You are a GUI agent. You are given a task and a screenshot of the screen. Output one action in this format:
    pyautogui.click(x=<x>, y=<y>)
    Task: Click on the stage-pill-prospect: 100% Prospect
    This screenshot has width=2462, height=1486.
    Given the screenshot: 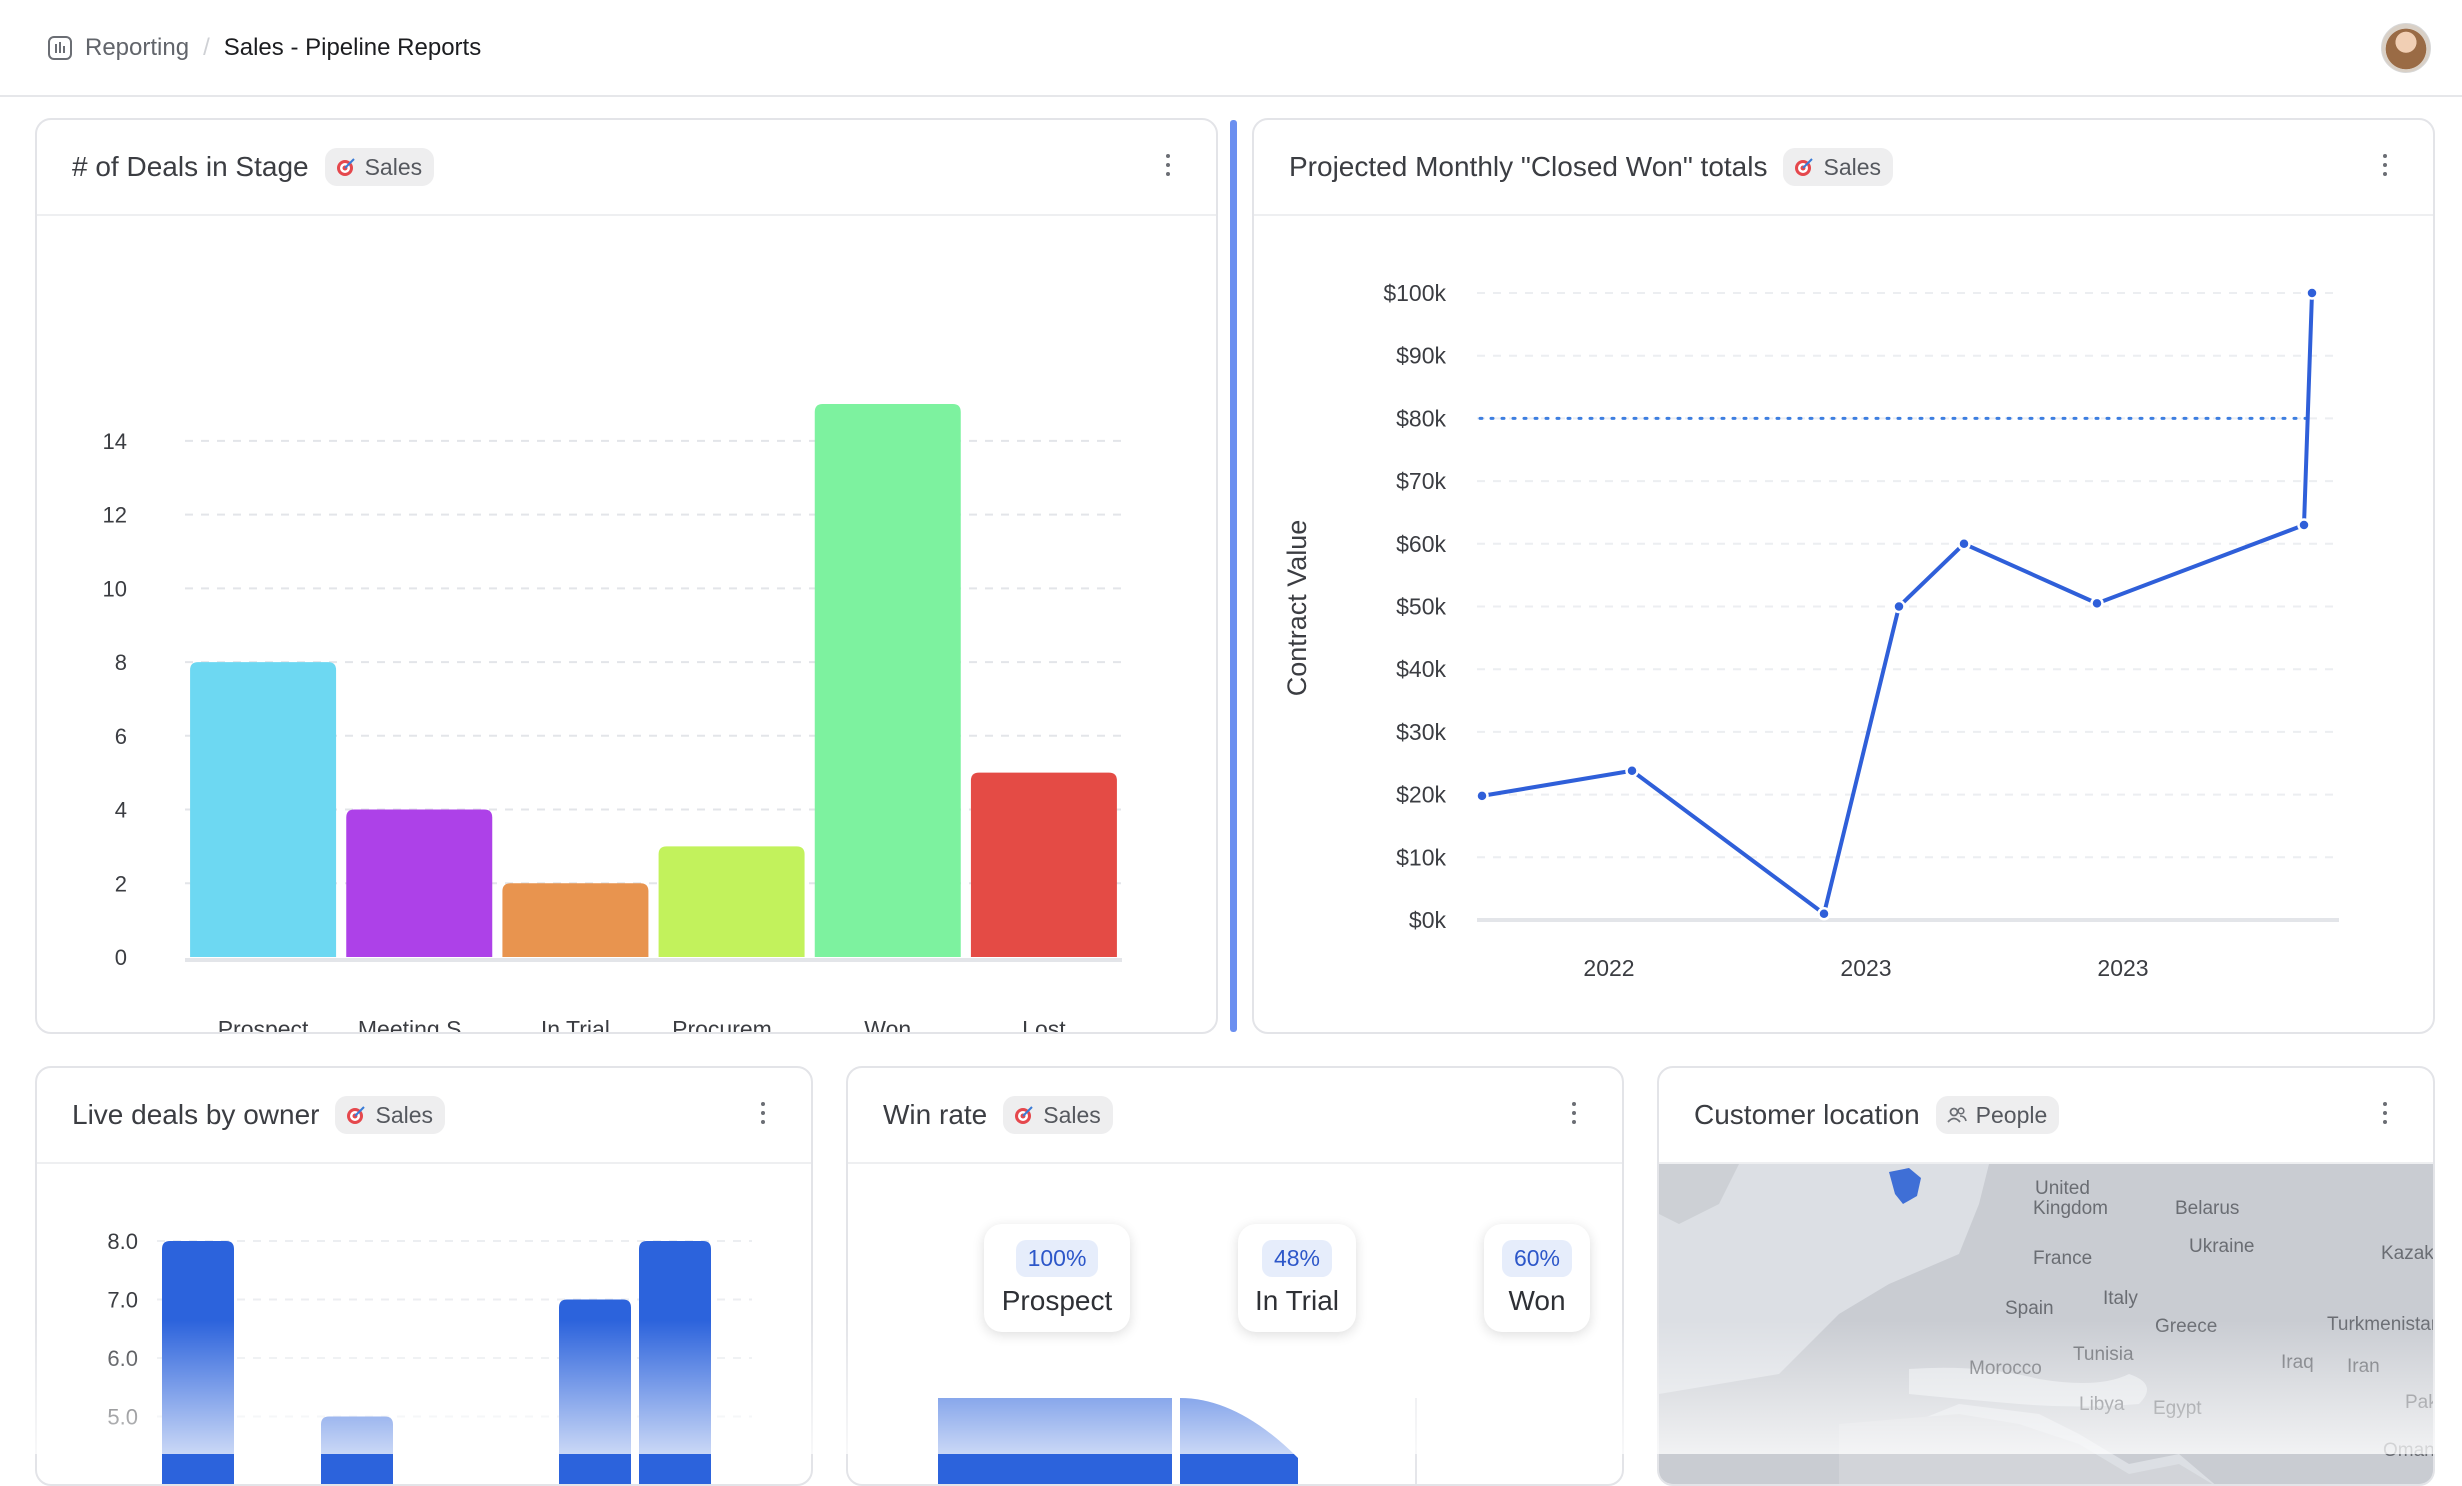 What is the action you would take?
    pyautogui.click(x=1057, y=1278)
    